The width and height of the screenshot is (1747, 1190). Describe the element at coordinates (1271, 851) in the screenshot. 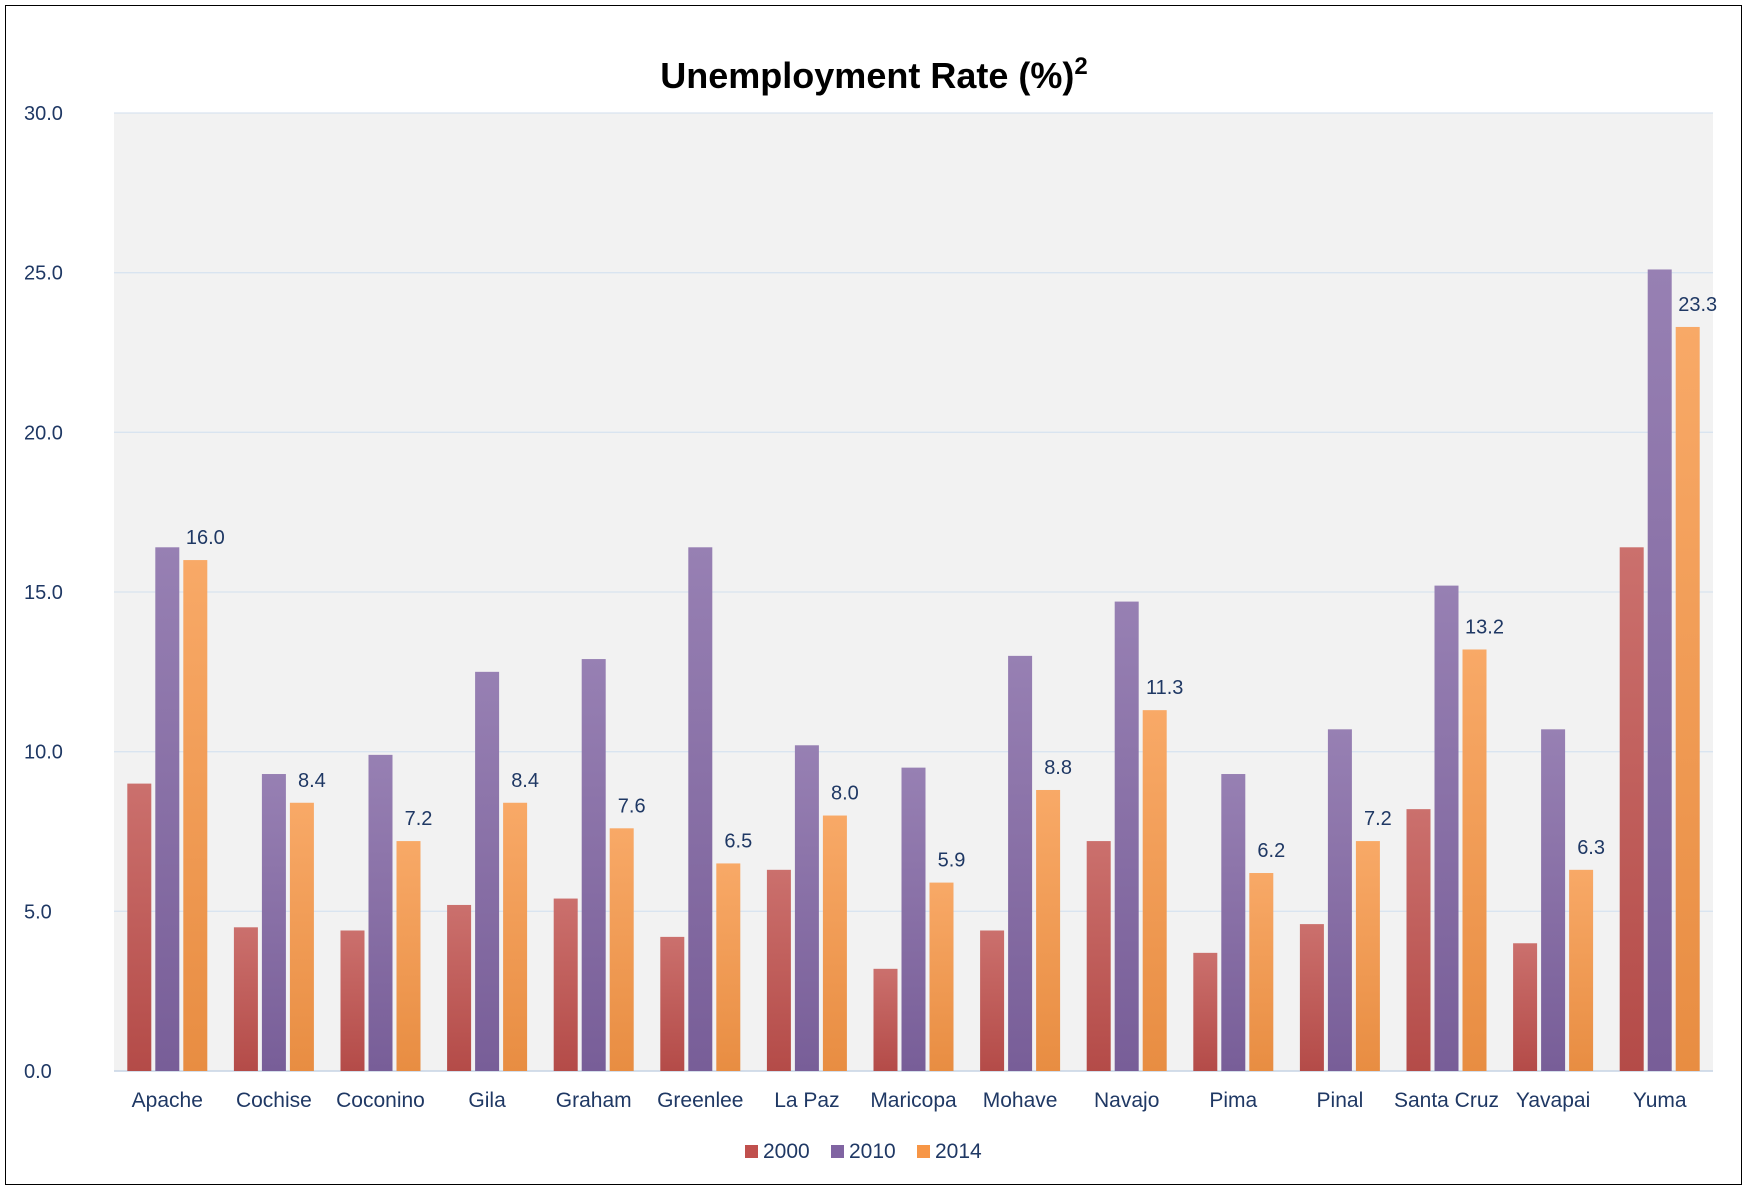

I see `data-label: 6.2` at that location.